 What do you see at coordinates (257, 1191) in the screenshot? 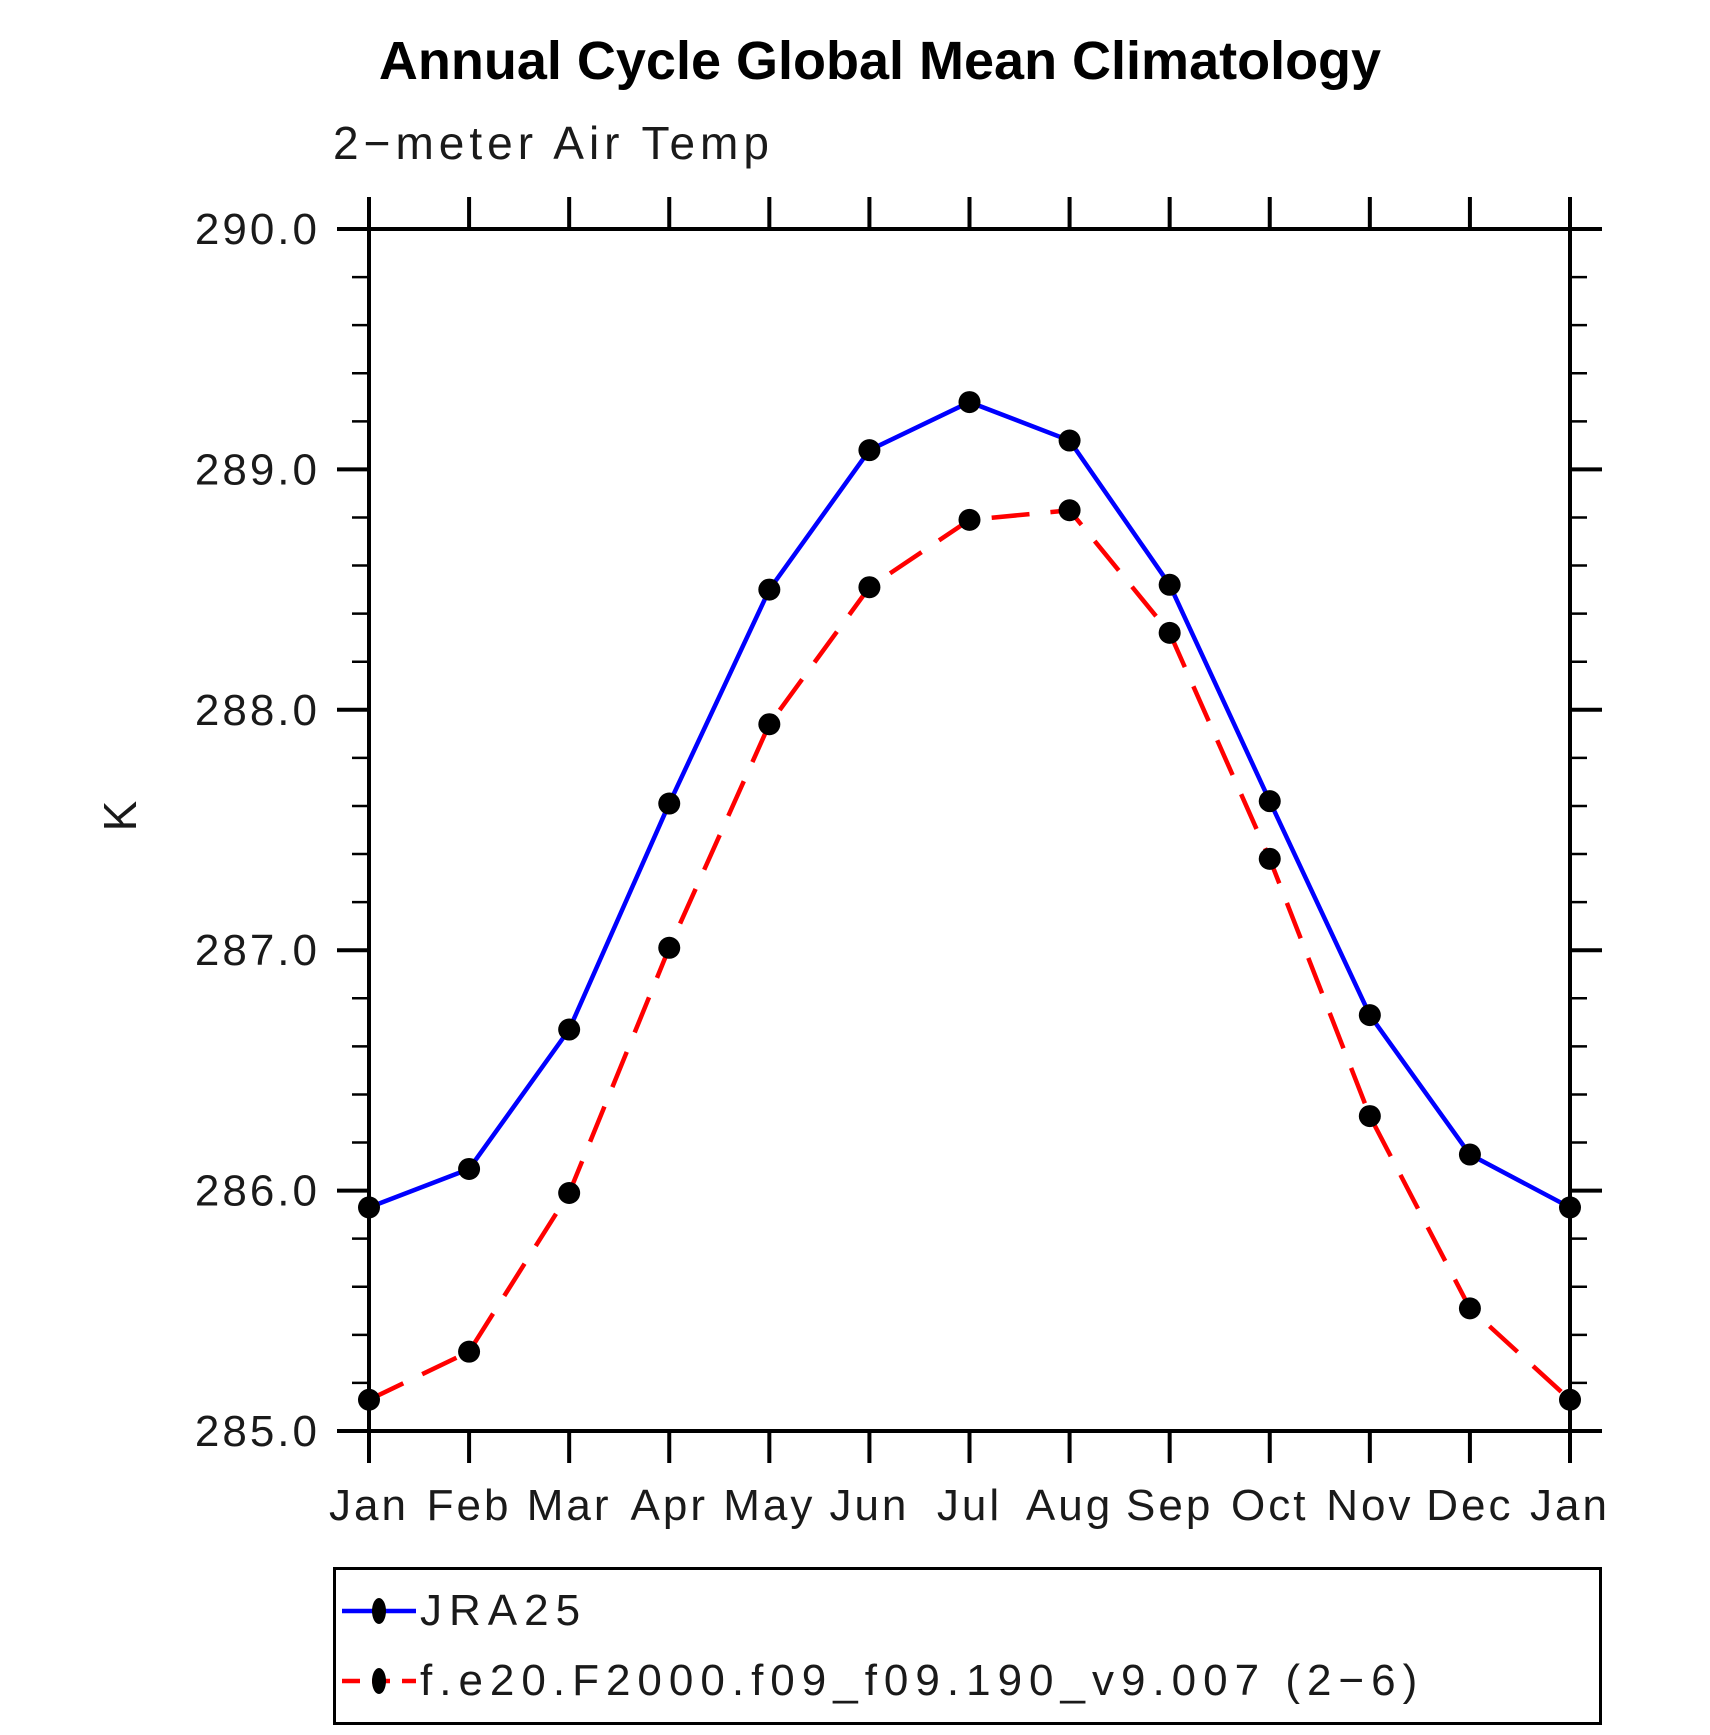
I see `y-tick-label: 286.0` at bounding box center [257, 1191].